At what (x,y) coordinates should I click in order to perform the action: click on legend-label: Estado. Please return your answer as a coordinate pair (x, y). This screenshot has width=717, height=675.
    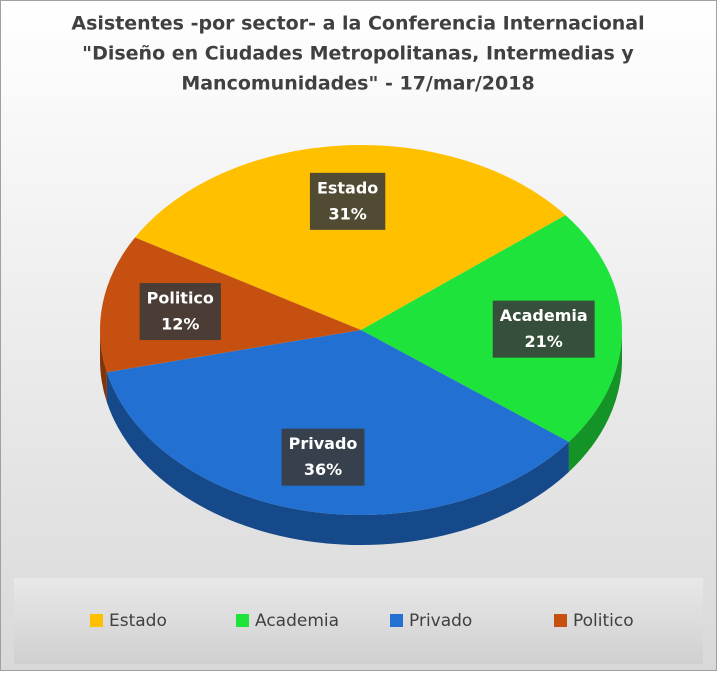
    Looking at the image, I should click on (138, 621).